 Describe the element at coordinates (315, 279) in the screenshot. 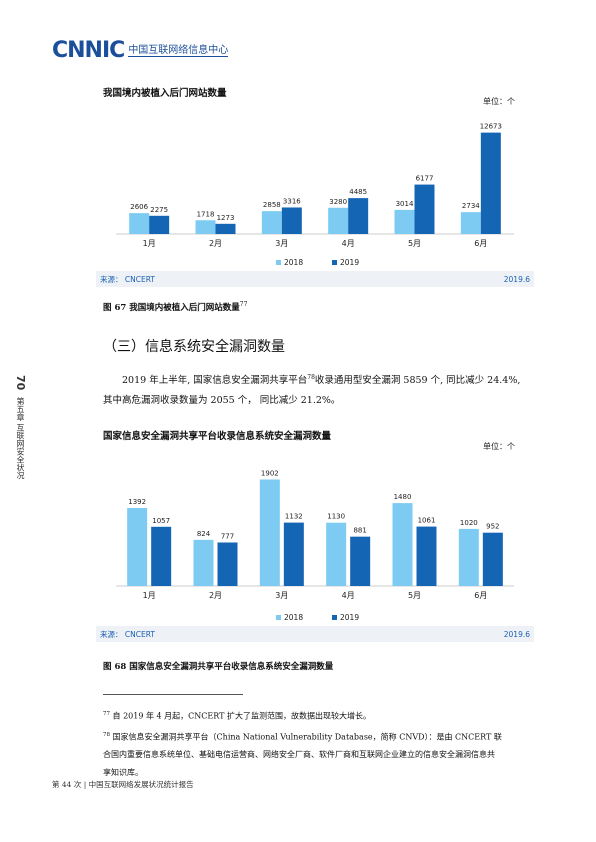

I see `chart1-source-bar: 来源： CNCERT 2019.6` at that location.